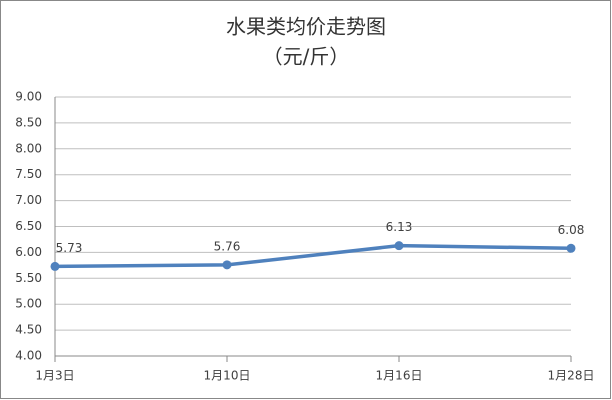  Describe the element at coordinates (28, 252) in the screenshot. I see `y-tick-label: 6.00` at that location.